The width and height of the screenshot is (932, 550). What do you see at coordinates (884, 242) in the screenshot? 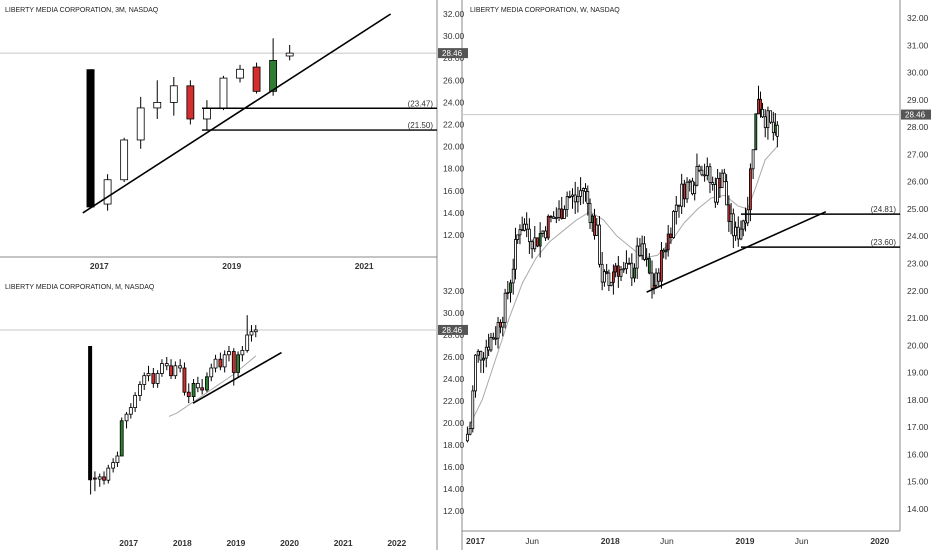
I see `weekly-level-label: (23.60)` at bounding box center [884, 242].